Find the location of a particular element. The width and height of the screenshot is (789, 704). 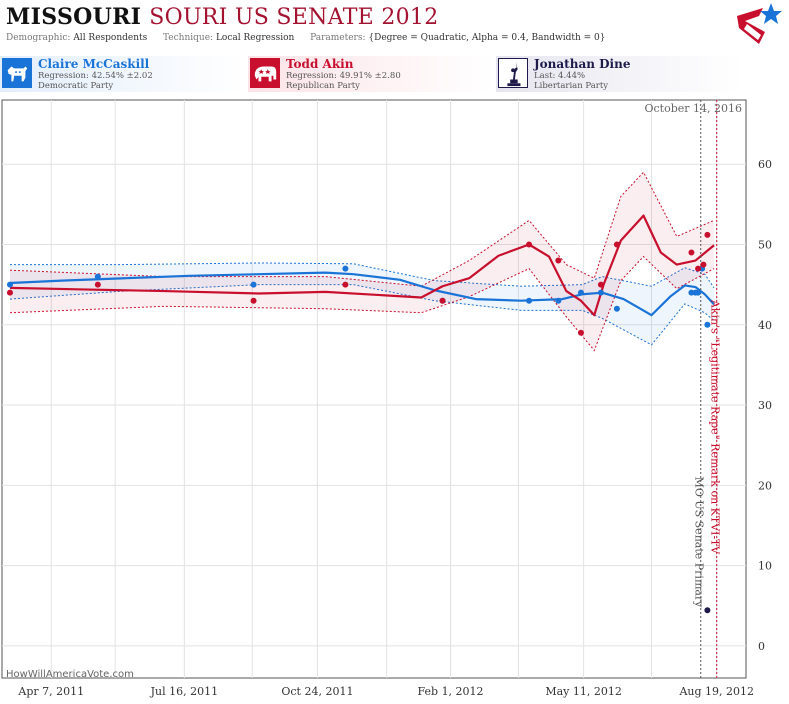

y-tick-label: 50 is located at coordinates (765, 245).